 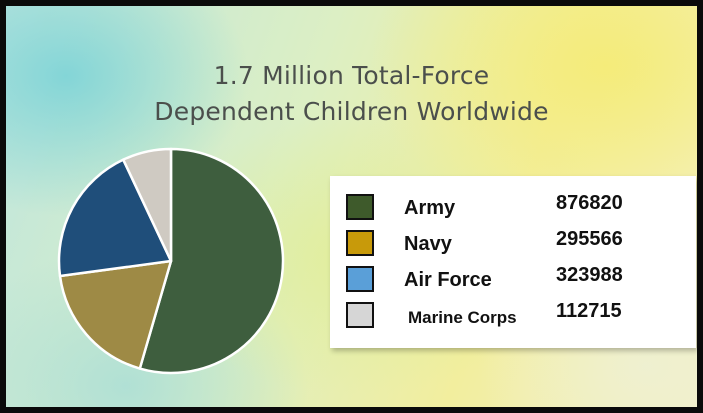 I want to click on legend-value-navy: 295566, so click(x=589, y=239).